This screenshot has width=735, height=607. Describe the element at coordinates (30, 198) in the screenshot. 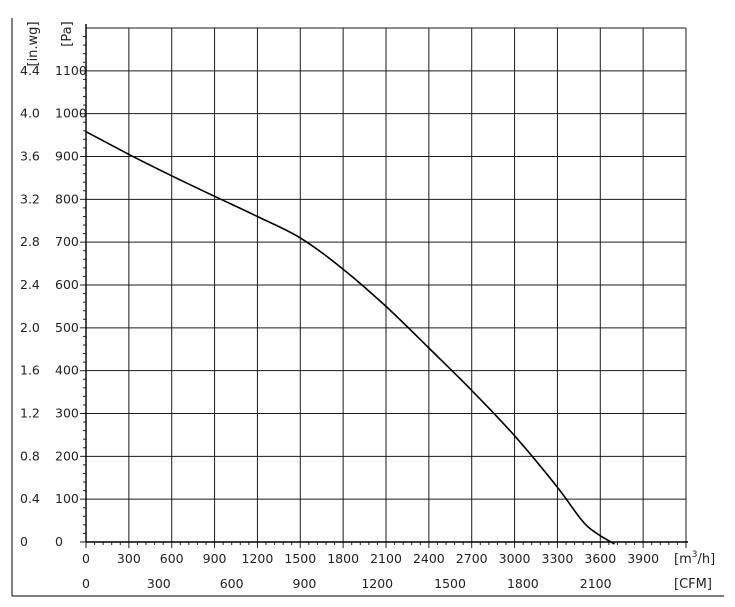

I see `y2-tick-label: 3.2` at that location.